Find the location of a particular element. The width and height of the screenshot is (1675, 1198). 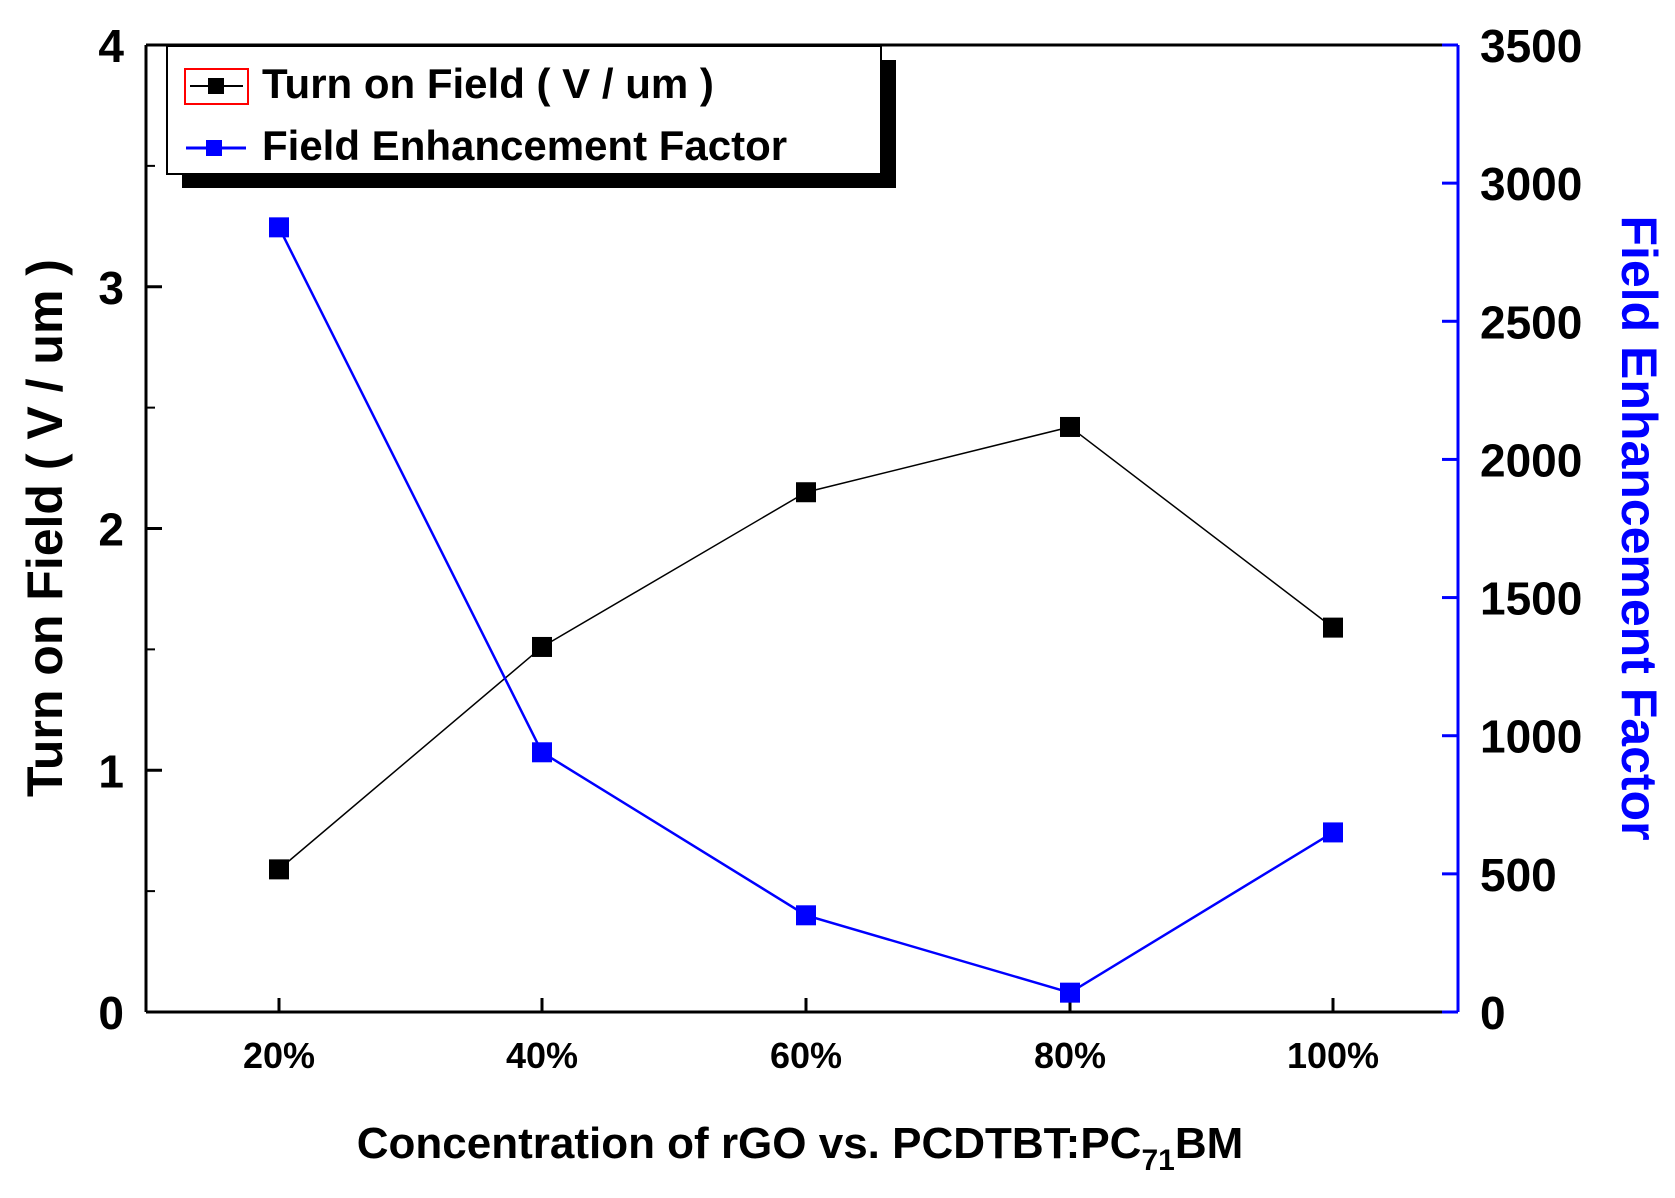

legend-square-black is located at coordinates (216, 86).